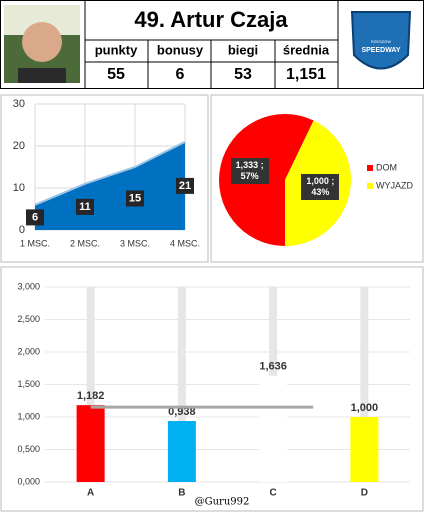 This screenshot has height=512, width=424. Describe the element at coordinates (135, 243) in the screenshot. I see `x-tick-label: 3 MSC.` at that location.